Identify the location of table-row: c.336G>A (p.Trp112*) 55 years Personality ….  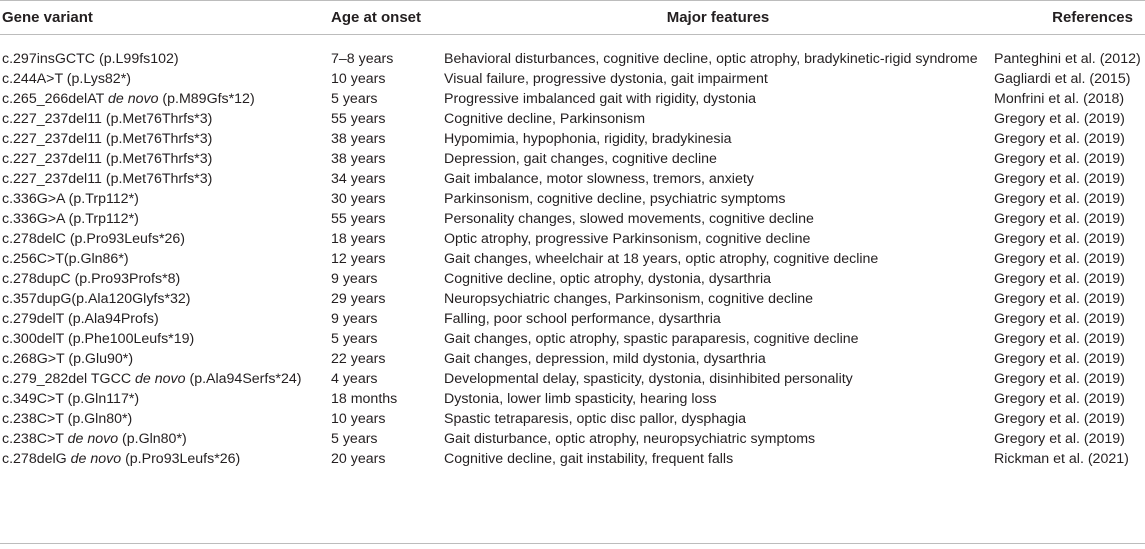
(572, 219).